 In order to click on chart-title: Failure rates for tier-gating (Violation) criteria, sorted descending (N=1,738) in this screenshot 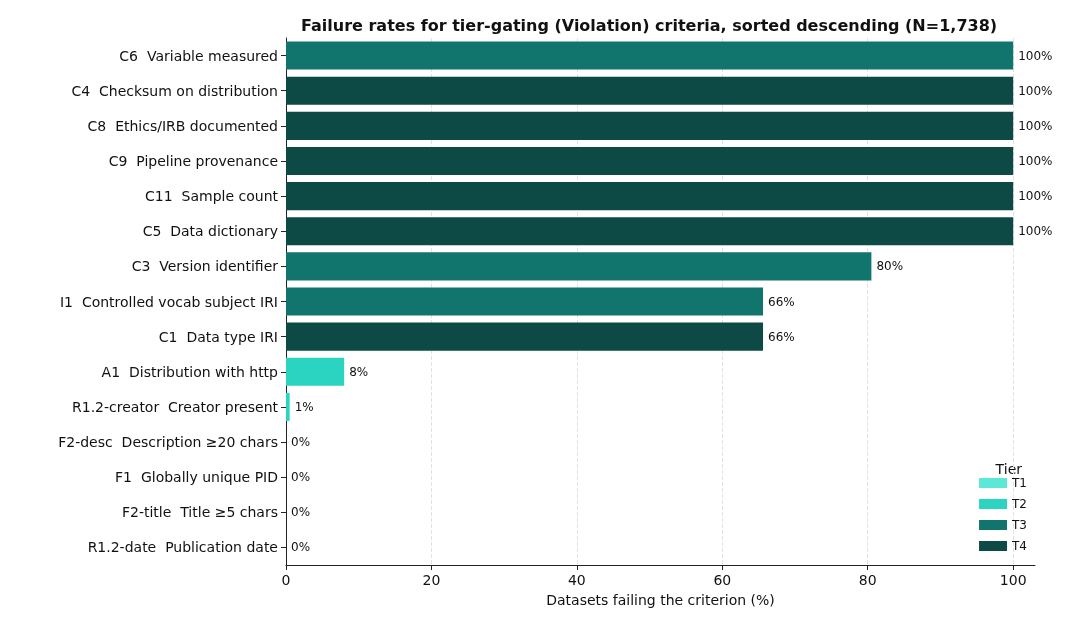, I will do `click(649, 25)`.